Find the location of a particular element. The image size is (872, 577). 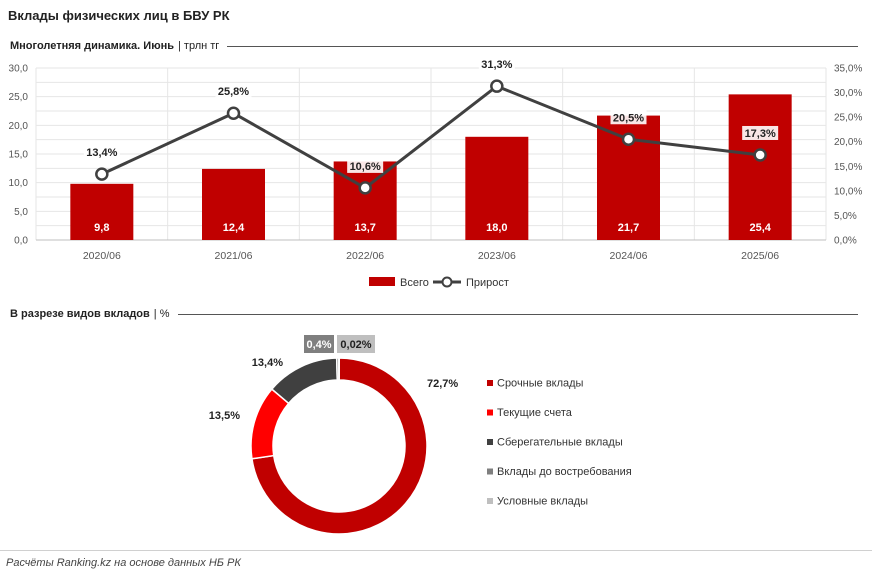

x-axis-tick-label: 2024/06 is located at coordinates (629, 256).